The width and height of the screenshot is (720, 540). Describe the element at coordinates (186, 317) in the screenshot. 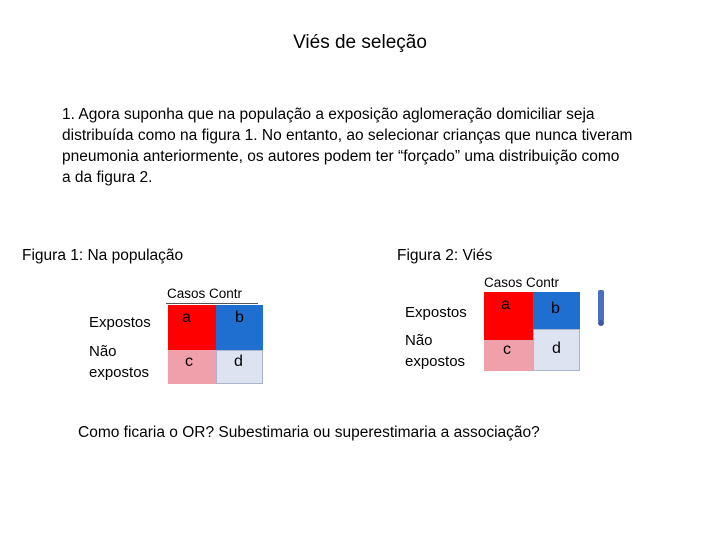

I see `figure1-cell-a-label: a` at that location.